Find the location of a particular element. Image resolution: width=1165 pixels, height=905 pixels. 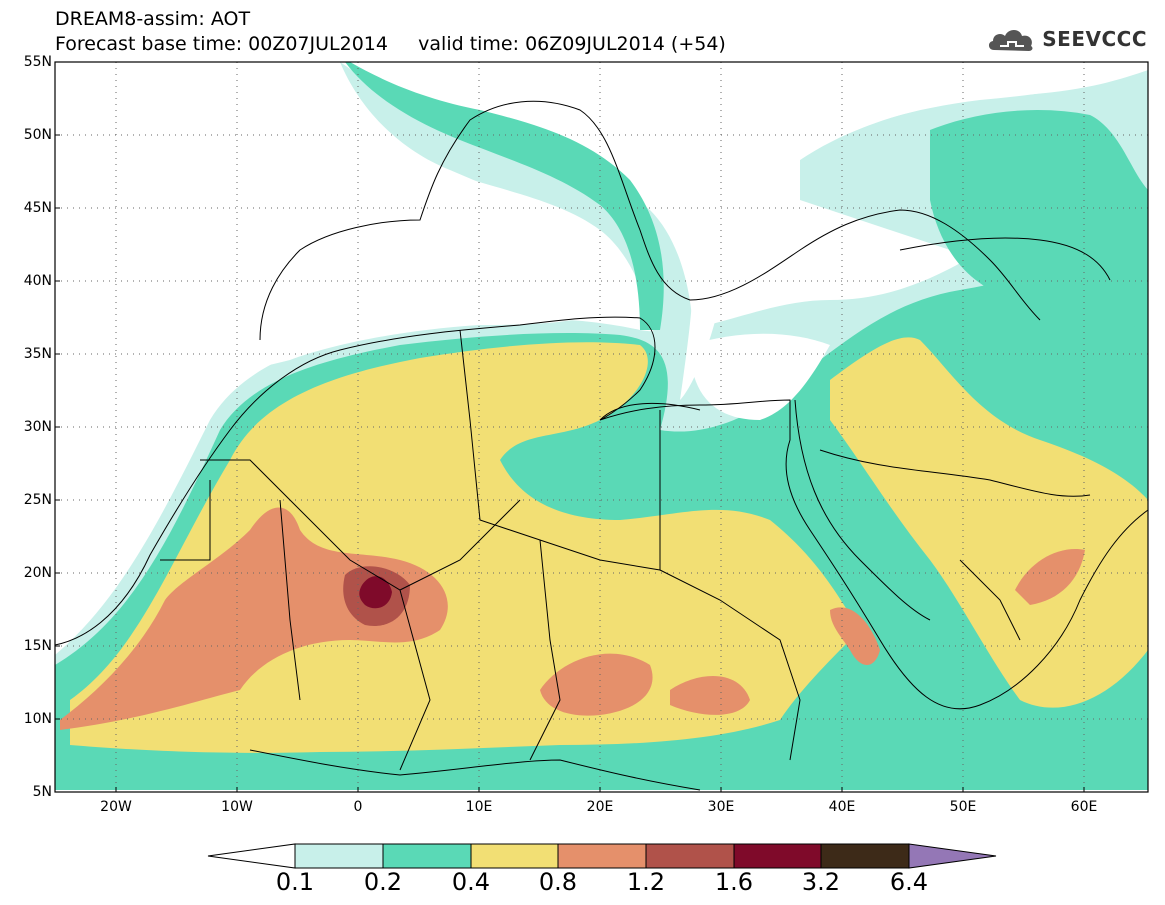

lat-label: 40N is located at coordinates (37, 281).